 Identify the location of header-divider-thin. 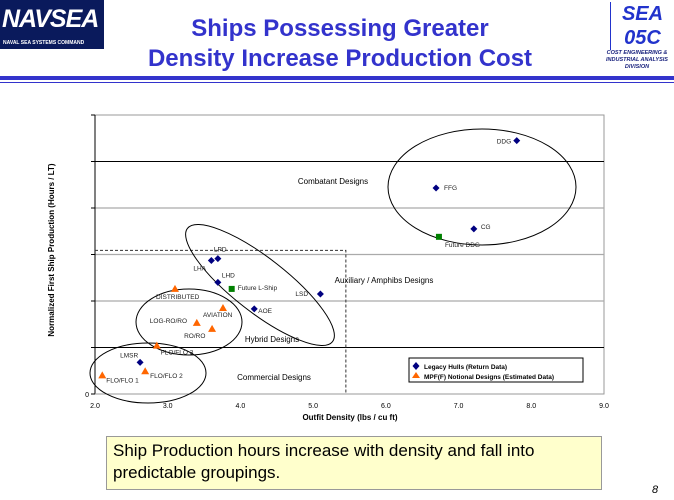
(337, 82).